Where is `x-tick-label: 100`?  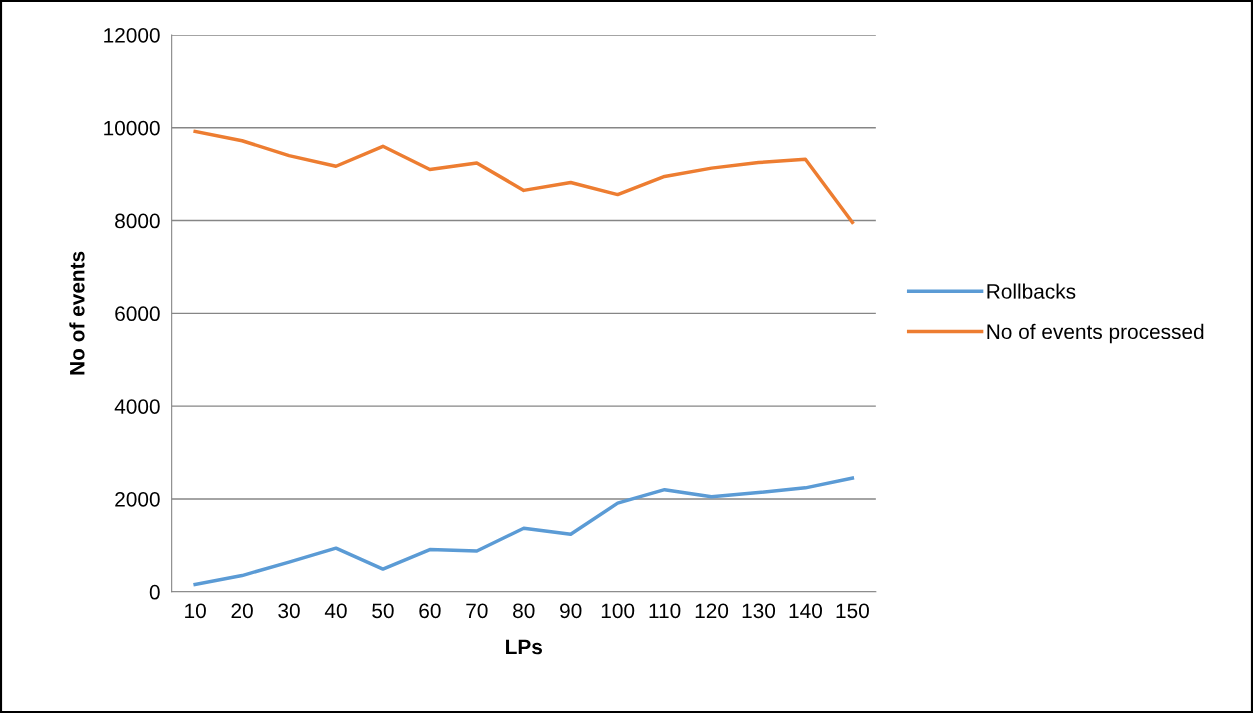 x-tick-label: 100 is located at coordinates (618, 611).